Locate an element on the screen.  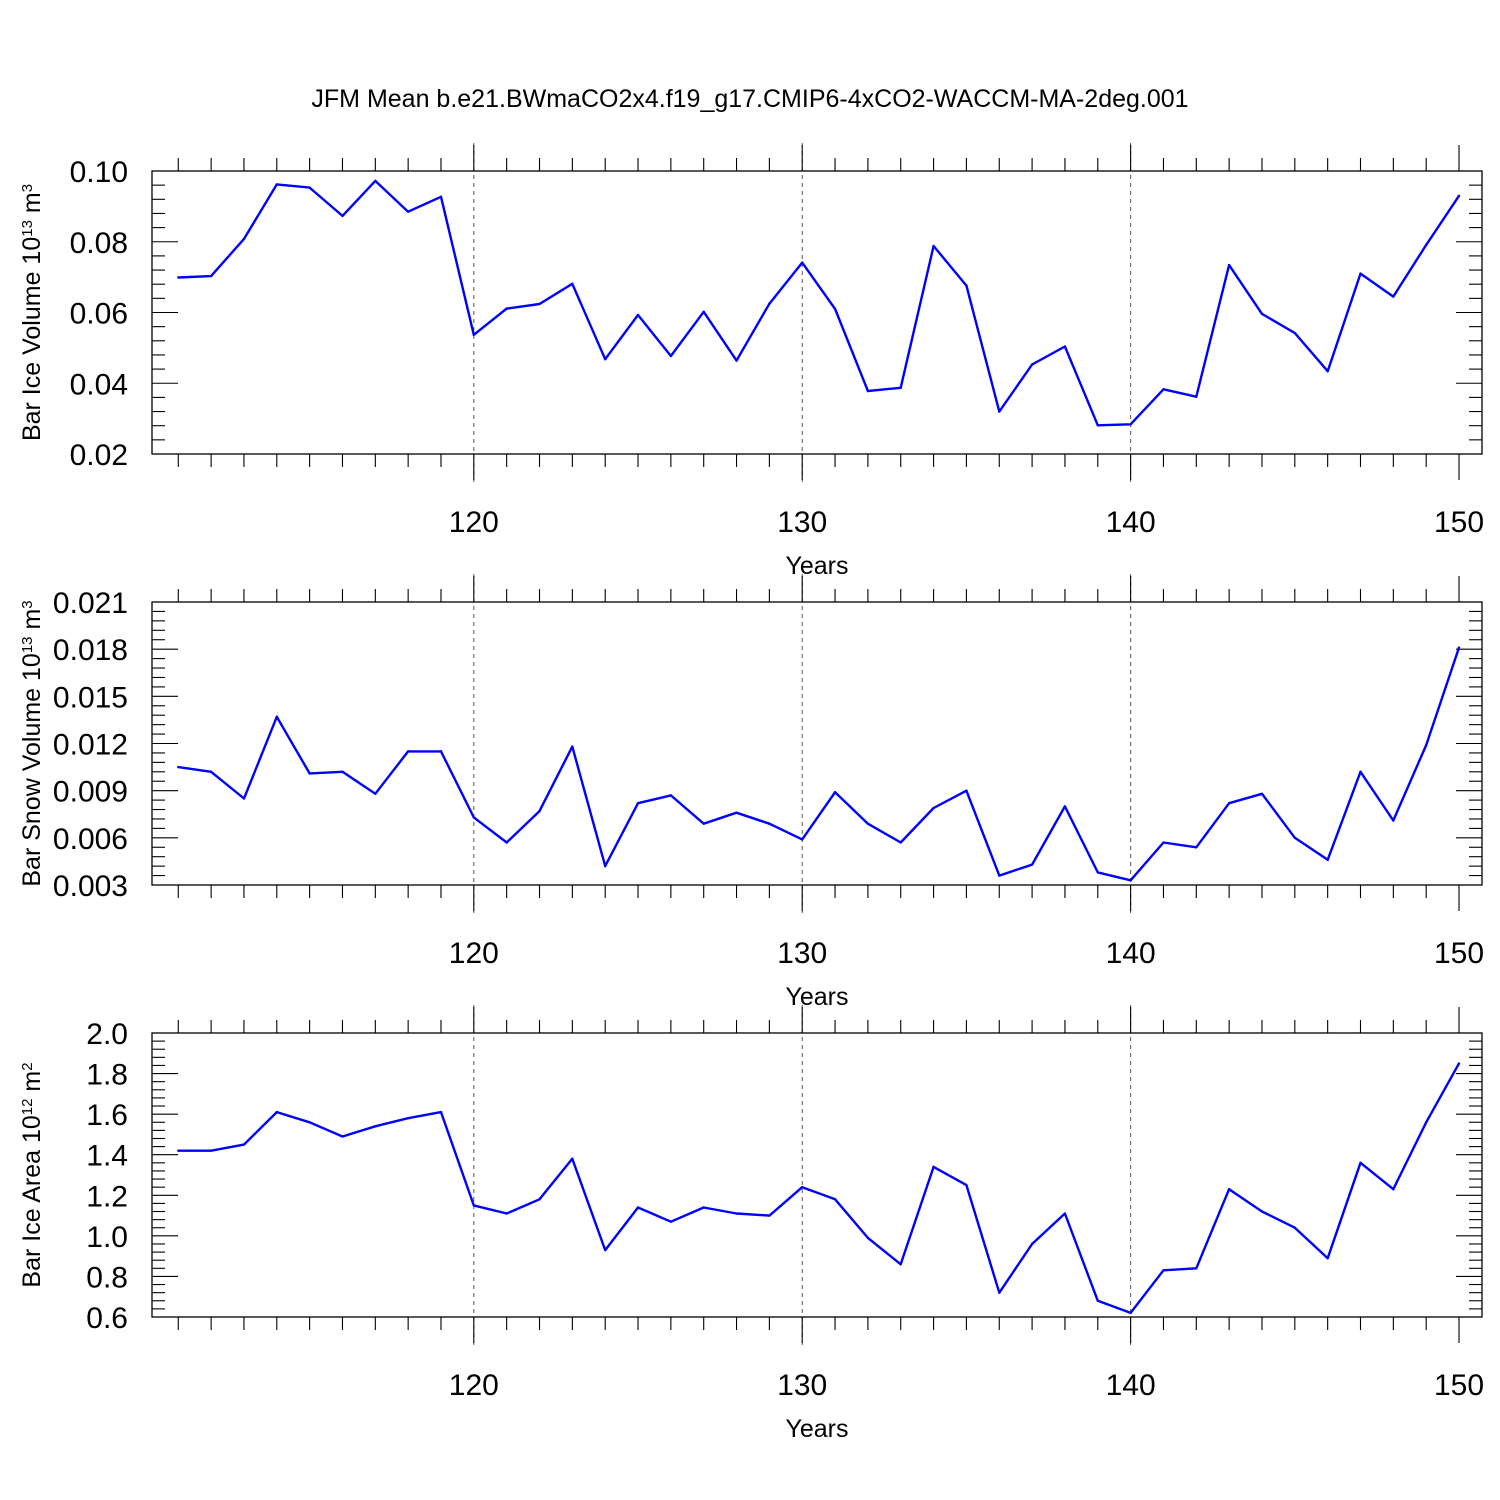
x-tick-label: 150 is located at coordinates (1459, 953).